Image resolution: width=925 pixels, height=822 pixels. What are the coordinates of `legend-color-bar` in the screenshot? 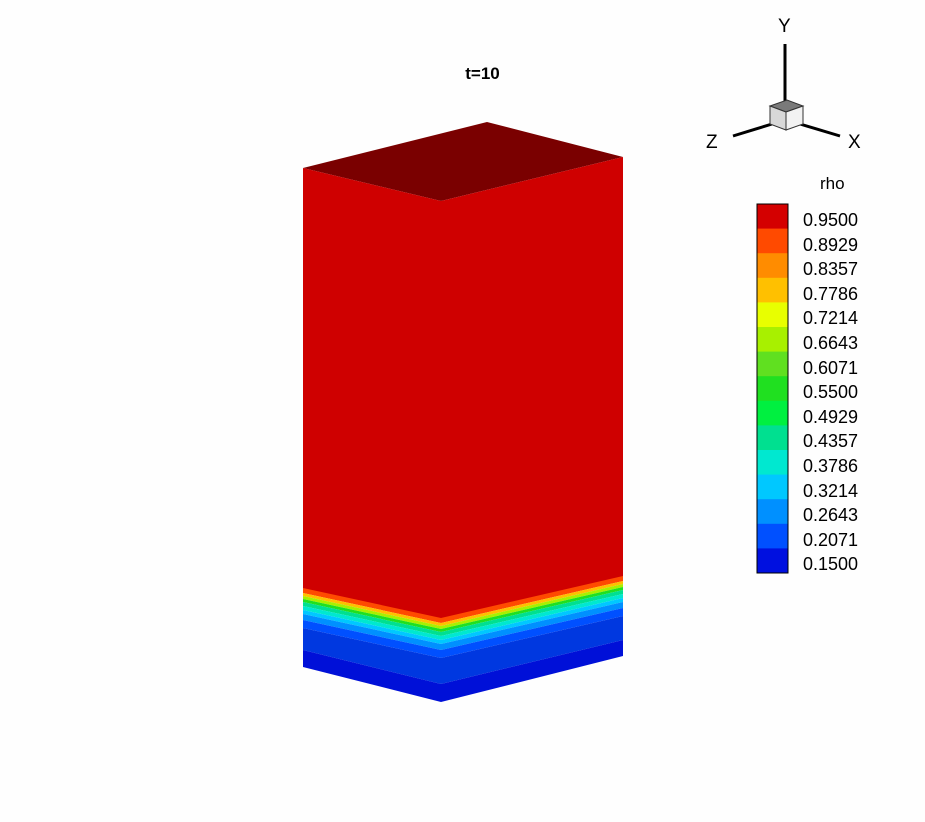 It's located at (772, 388).